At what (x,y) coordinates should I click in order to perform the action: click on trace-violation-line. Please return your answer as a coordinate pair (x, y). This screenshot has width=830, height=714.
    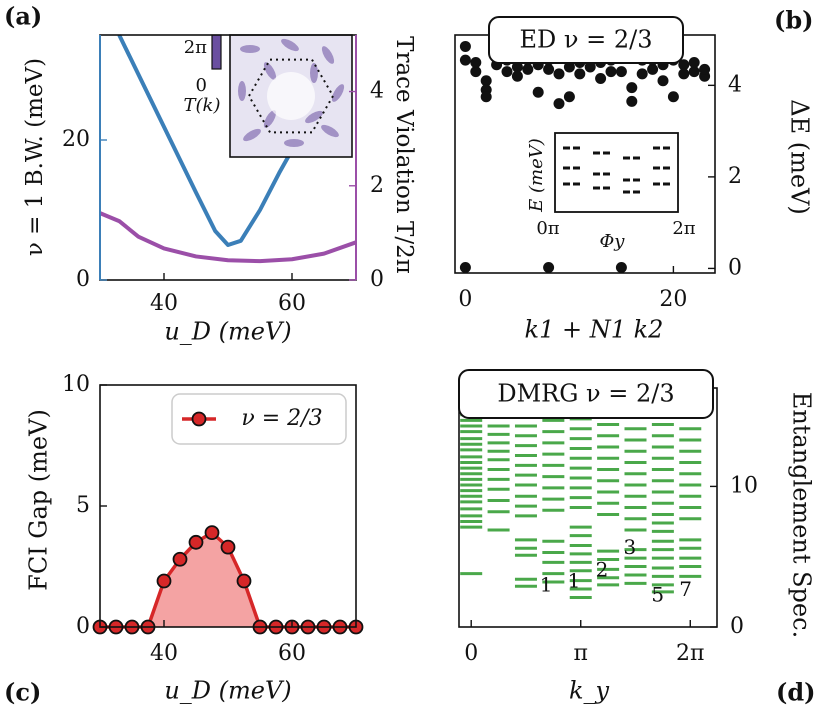
    Looking at the image, I should click on (228, 237).